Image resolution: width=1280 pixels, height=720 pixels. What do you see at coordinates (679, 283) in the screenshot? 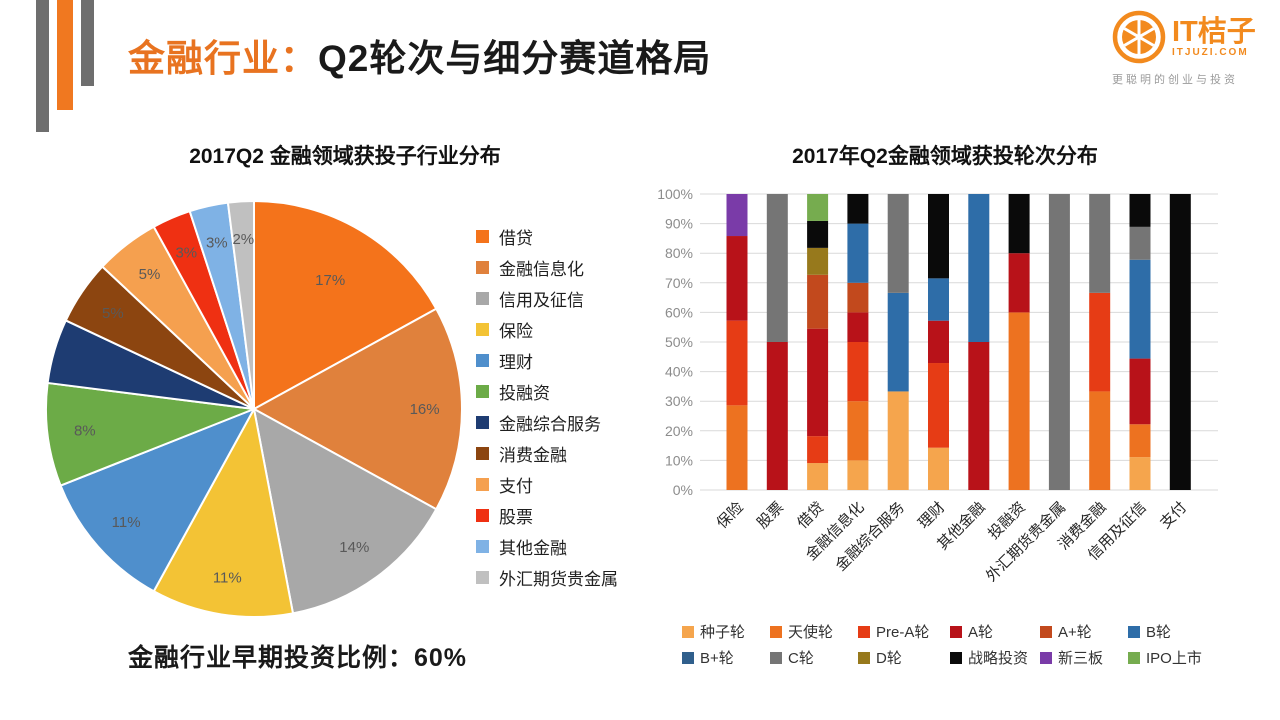
I see `y-axis-tick-label: 70%` at bounding box center [679, 283].